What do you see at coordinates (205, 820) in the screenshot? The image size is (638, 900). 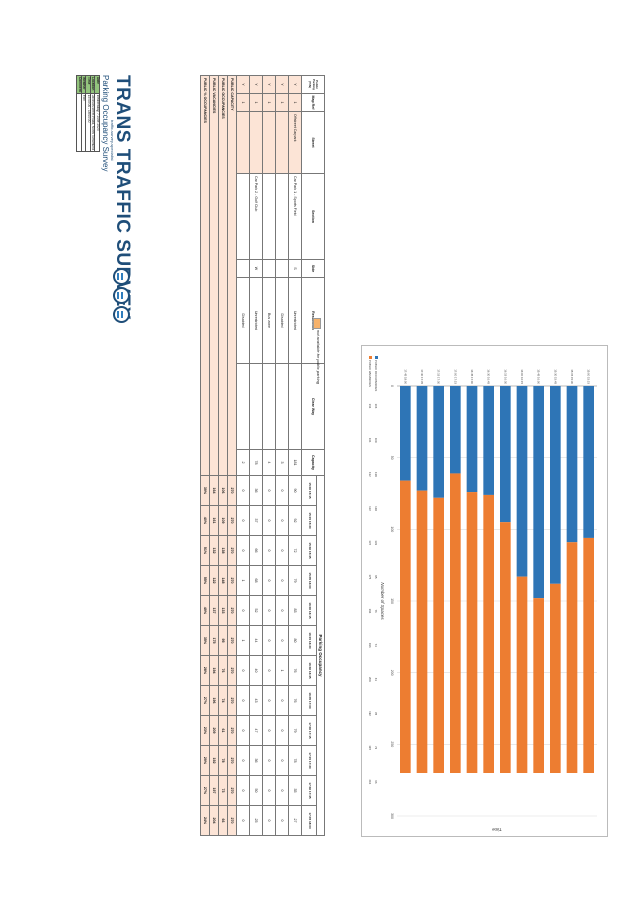 I see `summary-value: 24%` at bounding box center [205, 820].